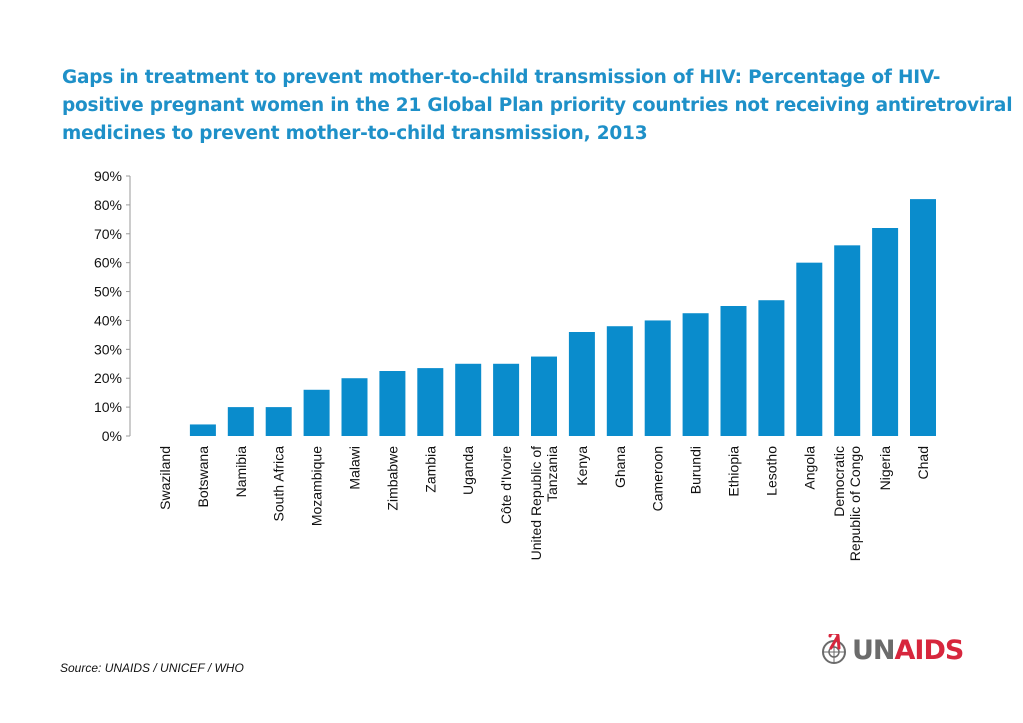  What do you see at coordinates (536, 503) in the screenshot?
I see `x-tick-label: United Republic of` at bounding box center [536, 503].